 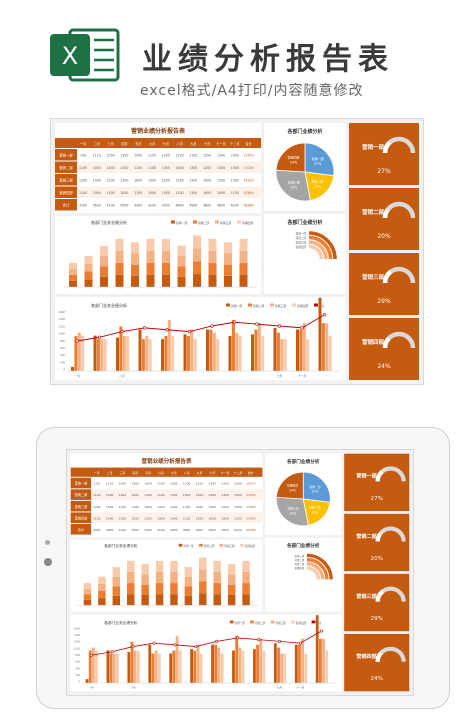 What do you see at coordinates (366, 596) in the screenshot?
I see `gauge-name: 营销三部` at bounding box center [366, 596].